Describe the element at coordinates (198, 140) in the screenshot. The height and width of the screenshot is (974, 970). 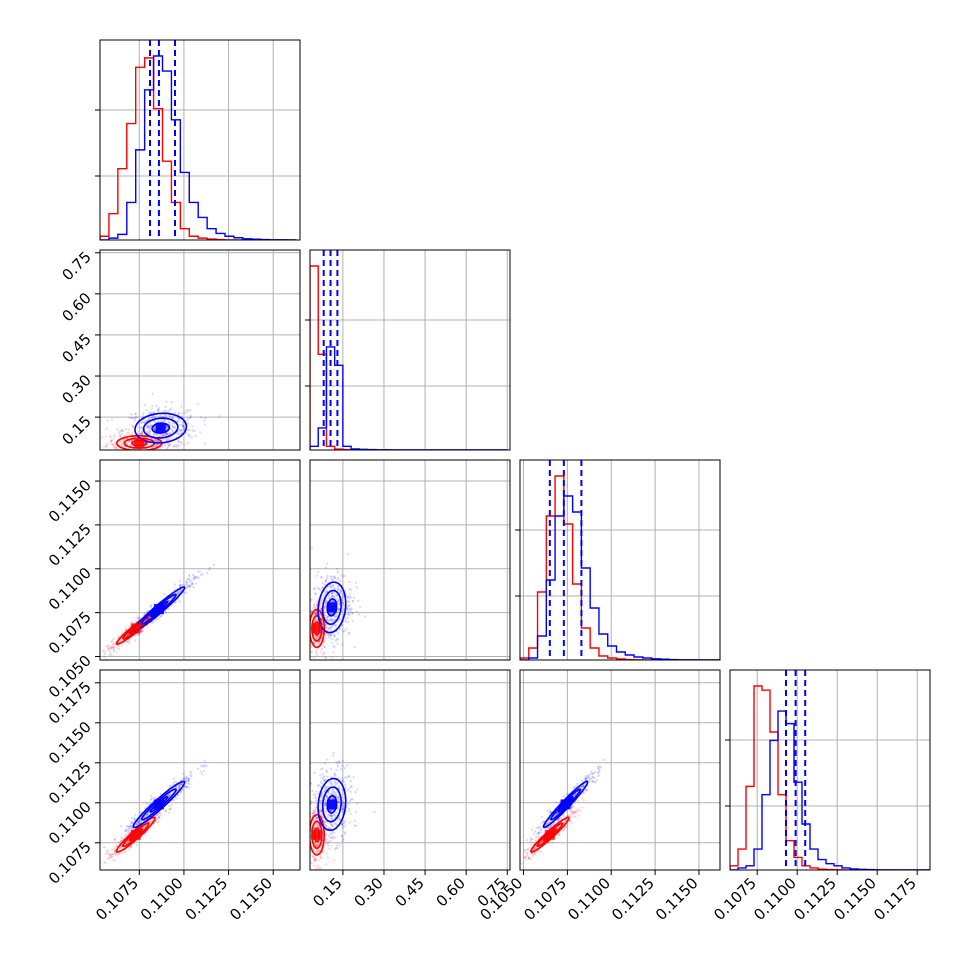
I see `histogram-content` at that location.